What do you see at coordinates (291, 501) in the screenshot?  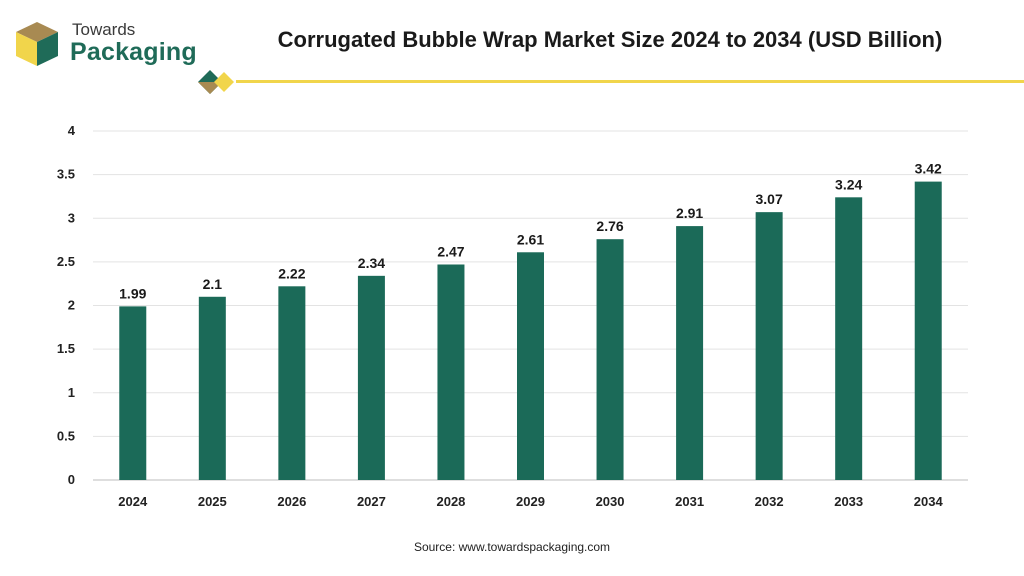 I see `x-tick-label: 2026` at bounding box center [291, 501].